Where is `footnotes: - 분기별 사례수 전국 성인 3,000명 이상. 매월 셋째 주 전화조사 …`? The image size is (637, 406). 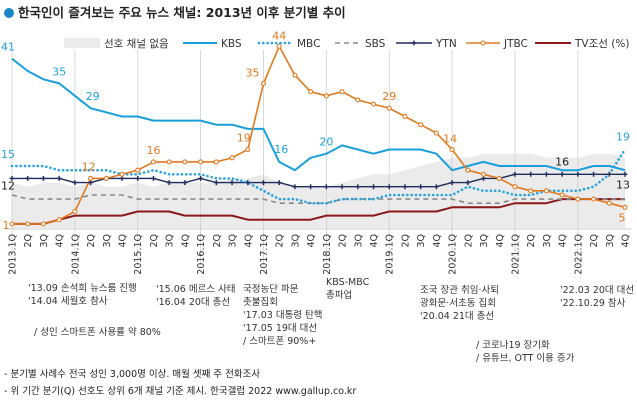 footnotes: - 분기별 사례수 전국 성인 3,000명 이상. 매월 셋째 주 전화조사 … is located at coordinates (180, 383).